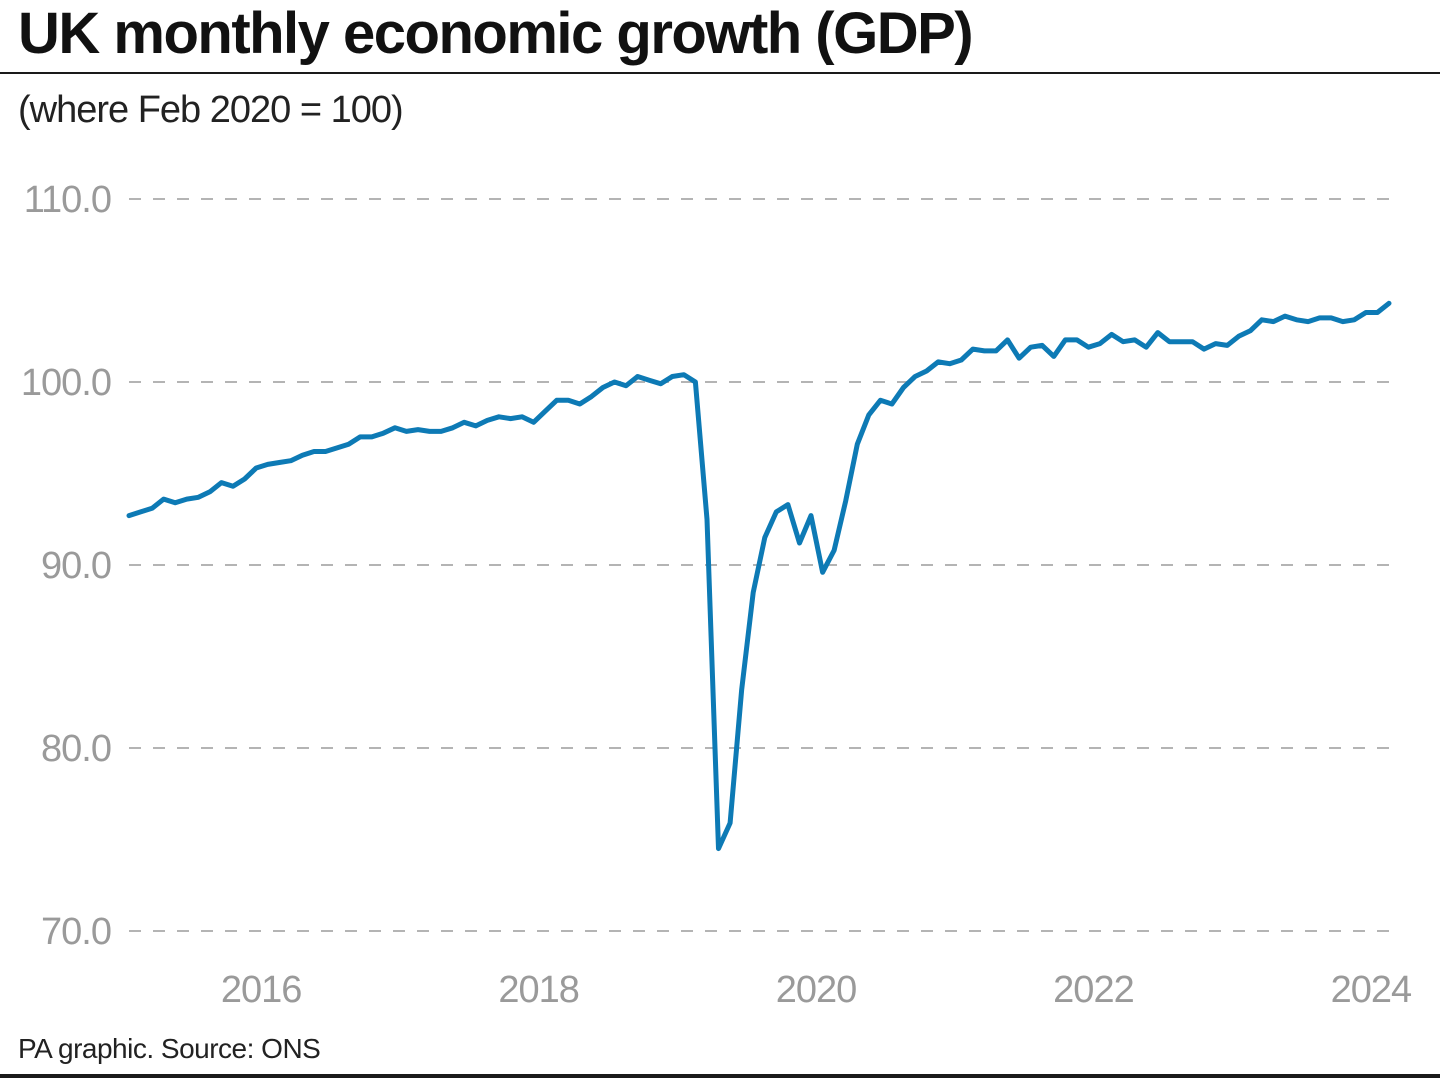 The width and height of the screenshot is (1440, 1080). What do you see at coordinates (76, 749) in the screenshot?
I see `y-tick-label: 80.0` at bounding box center [76, 749].